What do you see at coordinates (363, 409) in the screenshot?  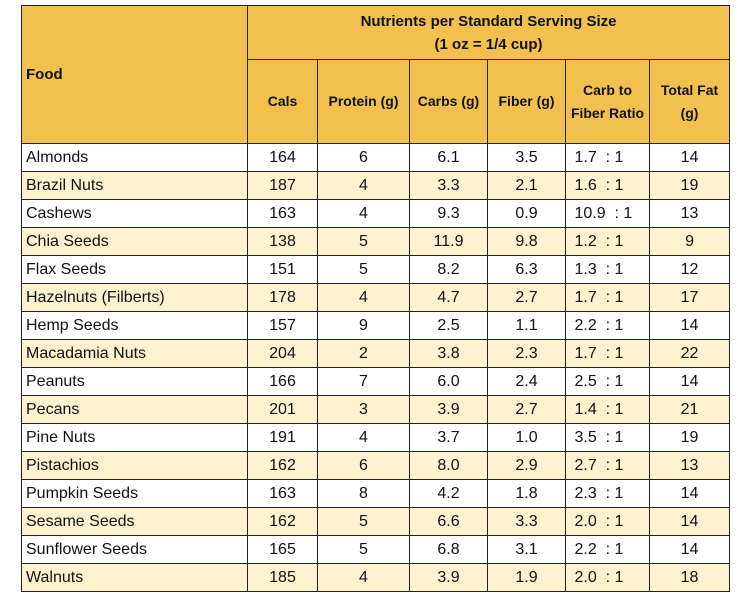 I see `protein-cell: 3` at bounding box center [363, 409].